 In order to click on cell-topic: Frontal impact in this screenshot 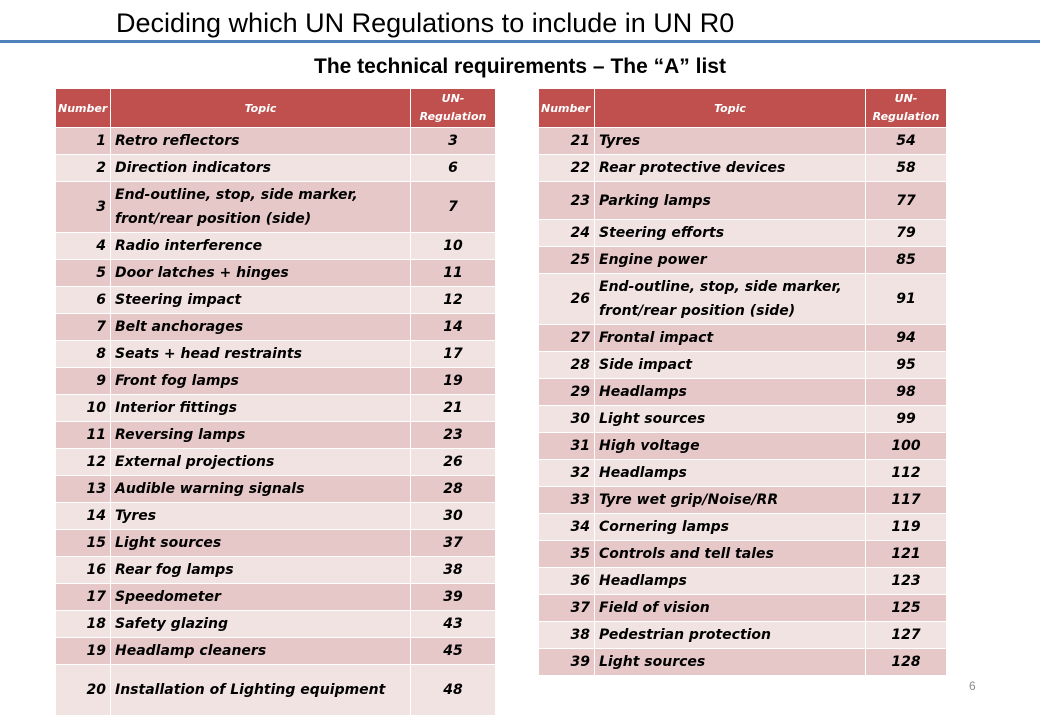, I will do `click(730, 338)`.